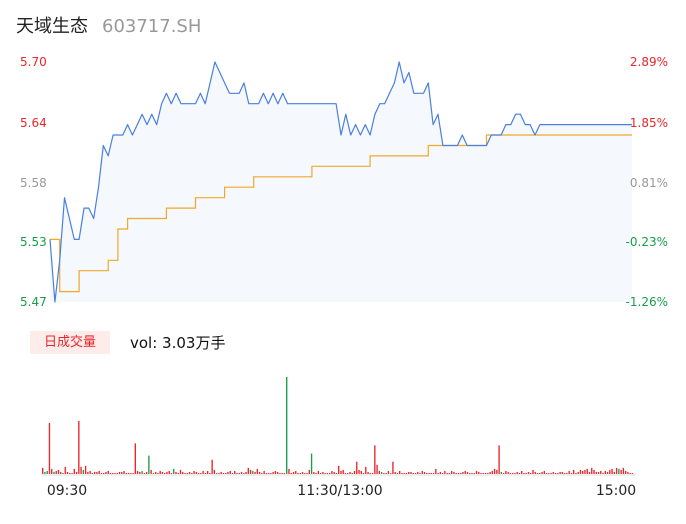 This screenshot has width=686, height=524. Describe the element at coordinates (33, 302) in the screenshot. I see `y-tick-label: 5.47` at that location.